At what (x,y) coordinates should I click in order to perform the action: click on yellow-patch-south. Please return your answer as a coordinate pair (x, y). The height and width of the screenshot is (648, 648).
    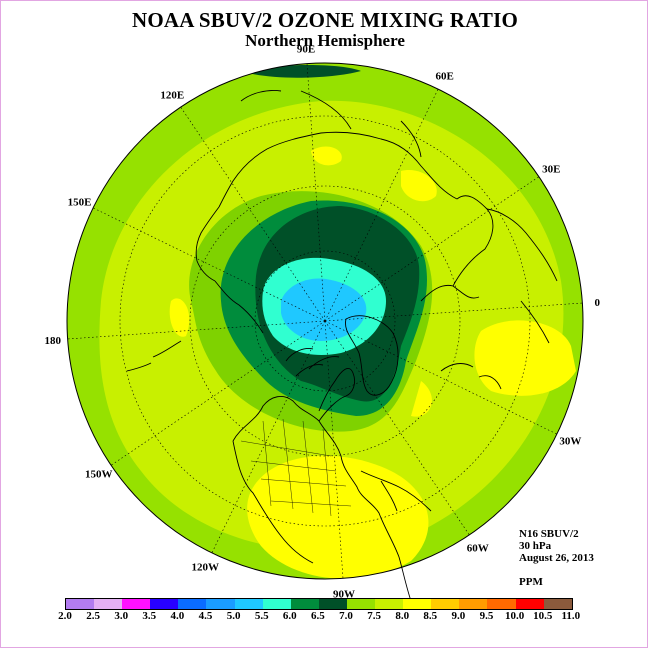
    Looking at the image, I should click on (338, 517).